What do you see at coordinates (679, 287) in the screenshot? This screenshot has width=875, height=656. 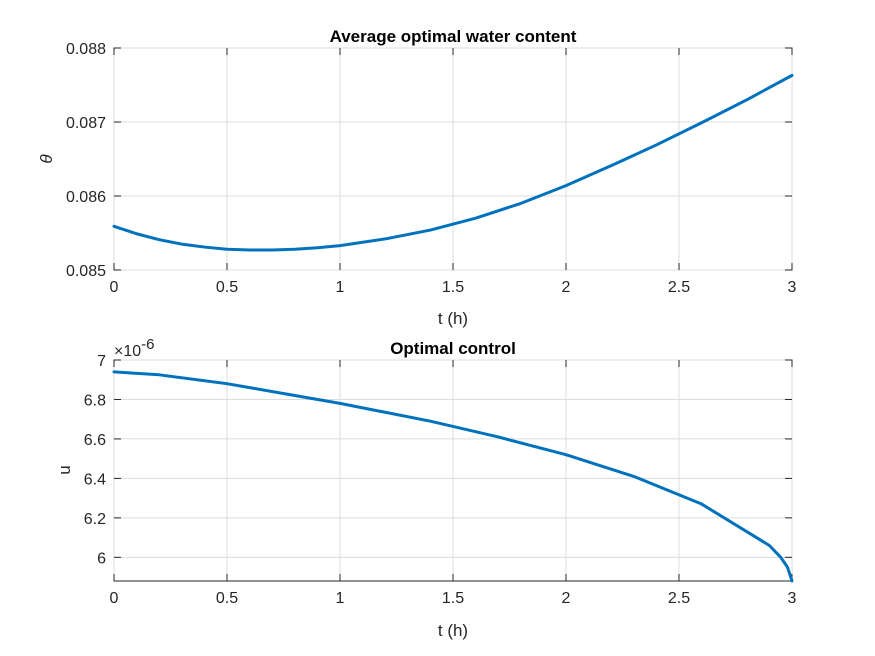 I see `top-chart-x-tick-label: 2.5` at bounding box center [679, 287].